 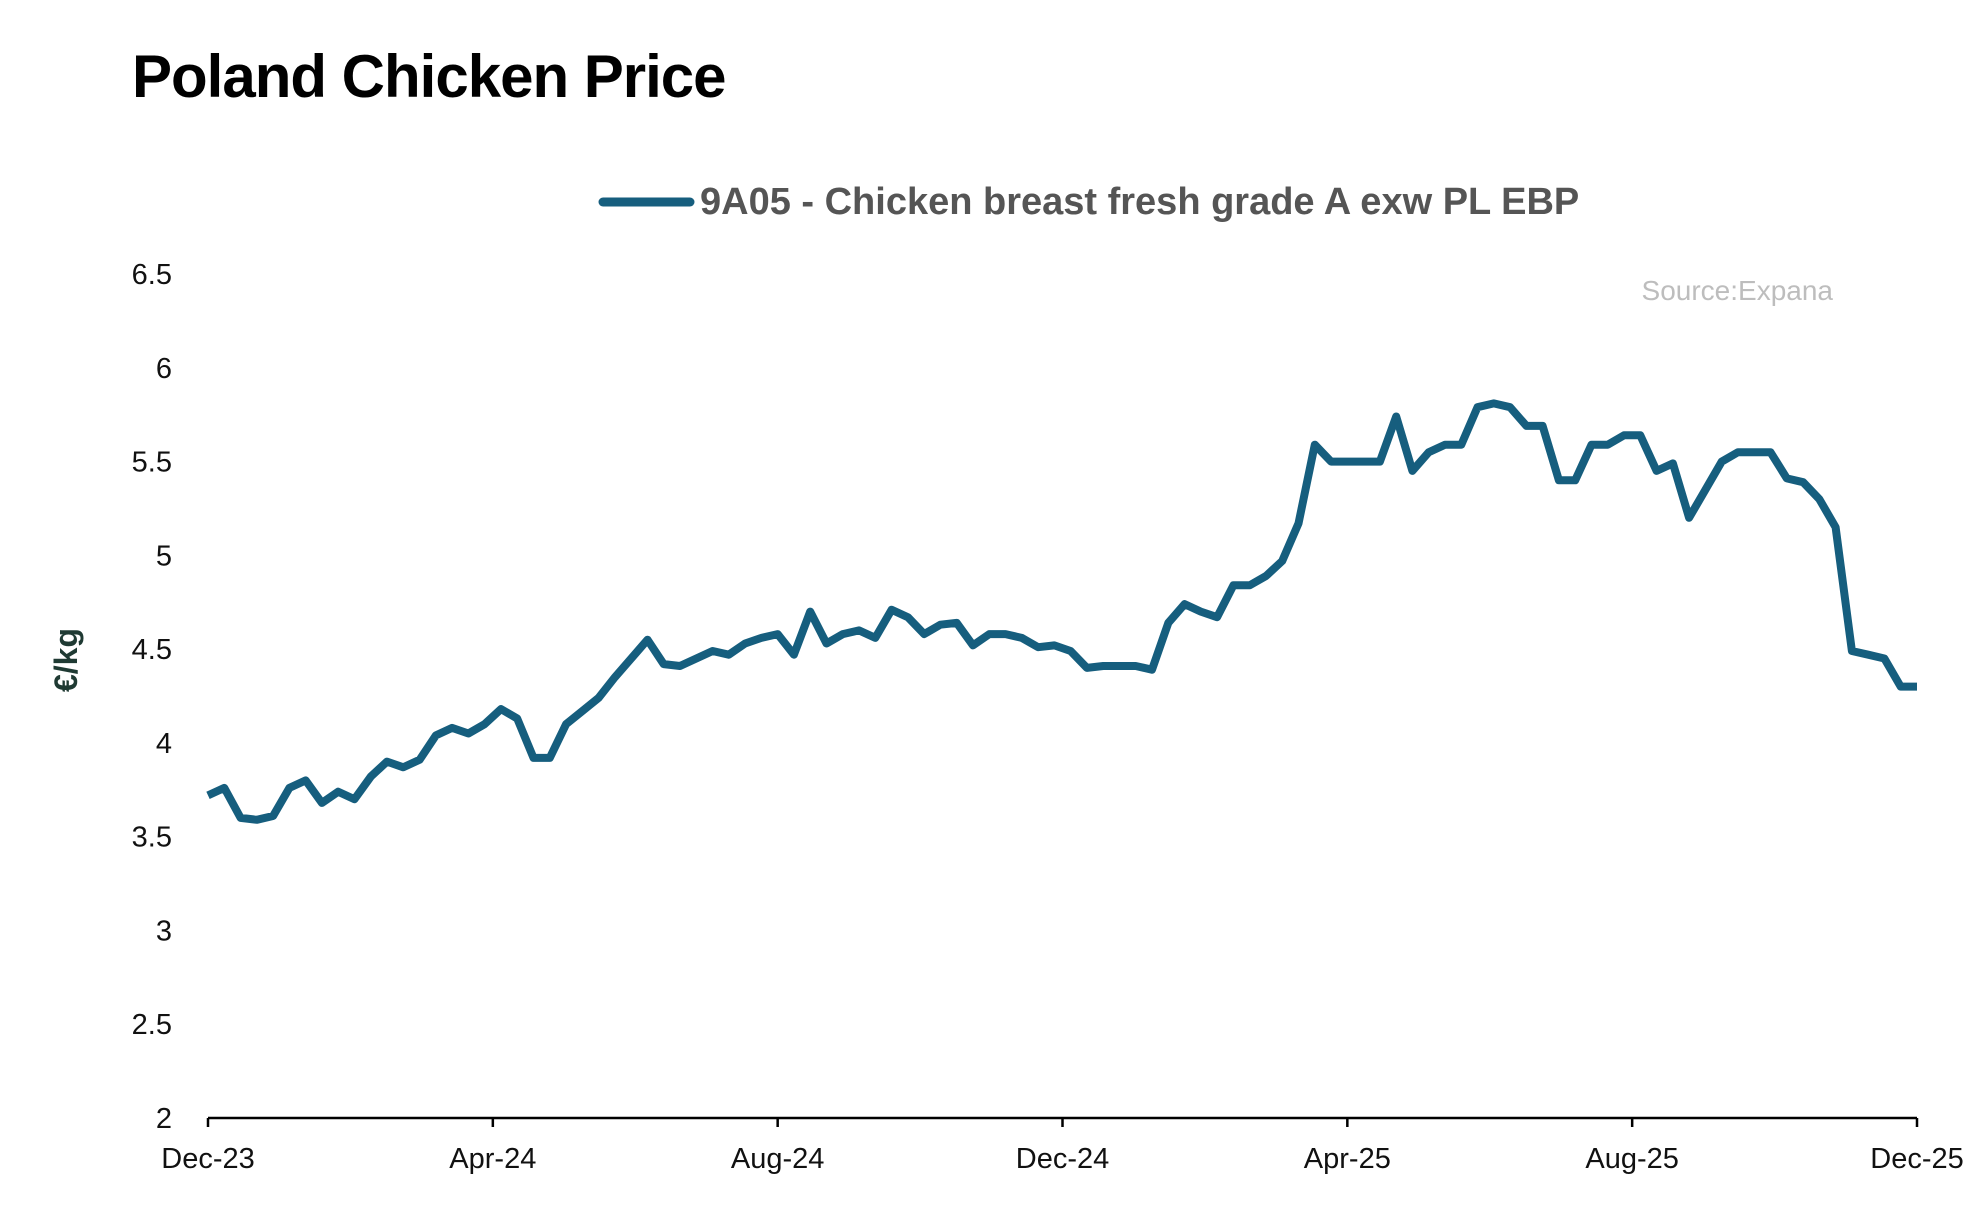 I want to click on y-tick-label: 3.5, so click(x=152, y=838).